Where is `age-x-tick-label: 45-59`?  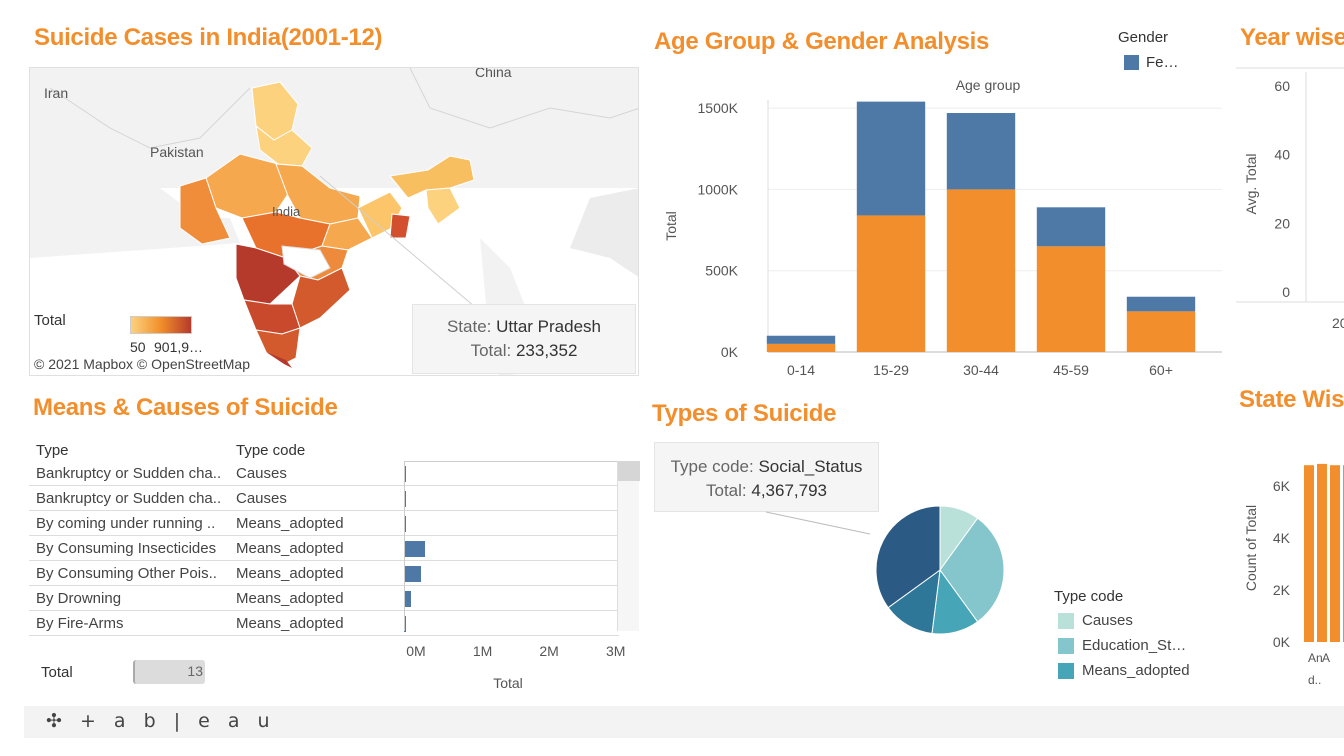
age-x-tick-label: 45-59 is located at coordinates (1071, 370).